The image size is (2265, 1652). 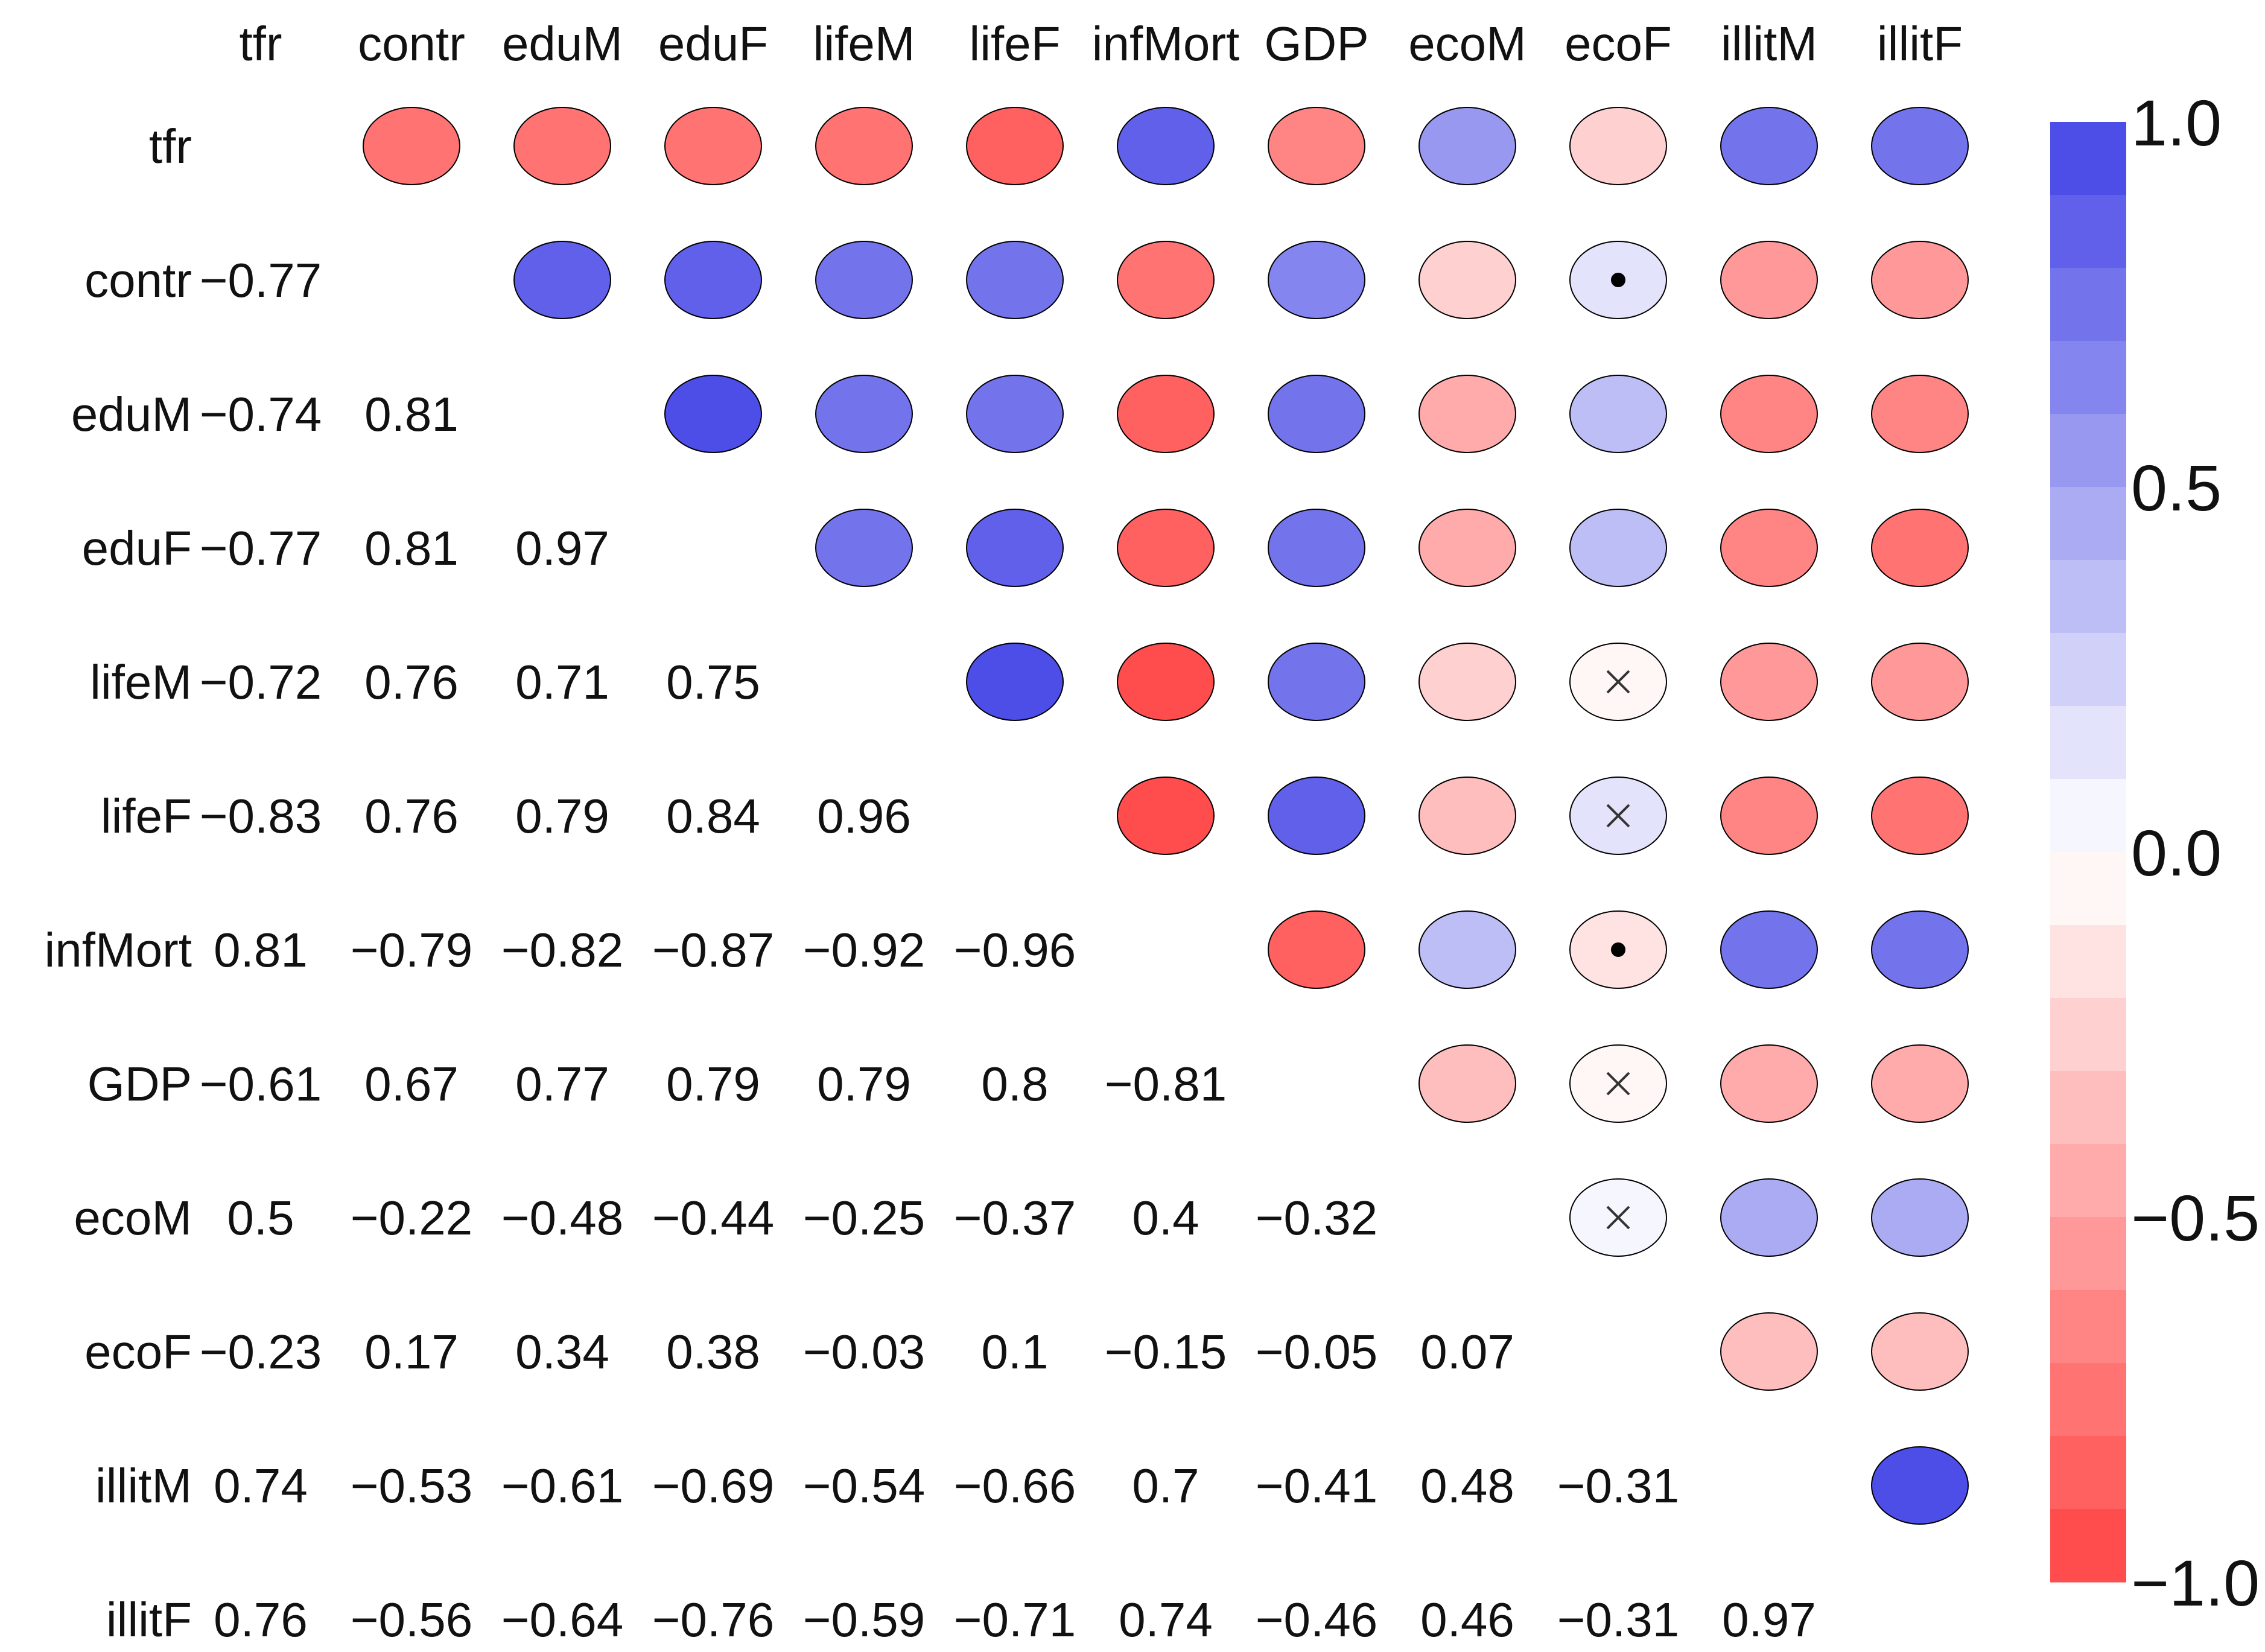 What do you see at coordinates (411, 950) in the screenshot?
I see `coefficient-infmort-contr: −0.79` at bounding box center [411, 950].